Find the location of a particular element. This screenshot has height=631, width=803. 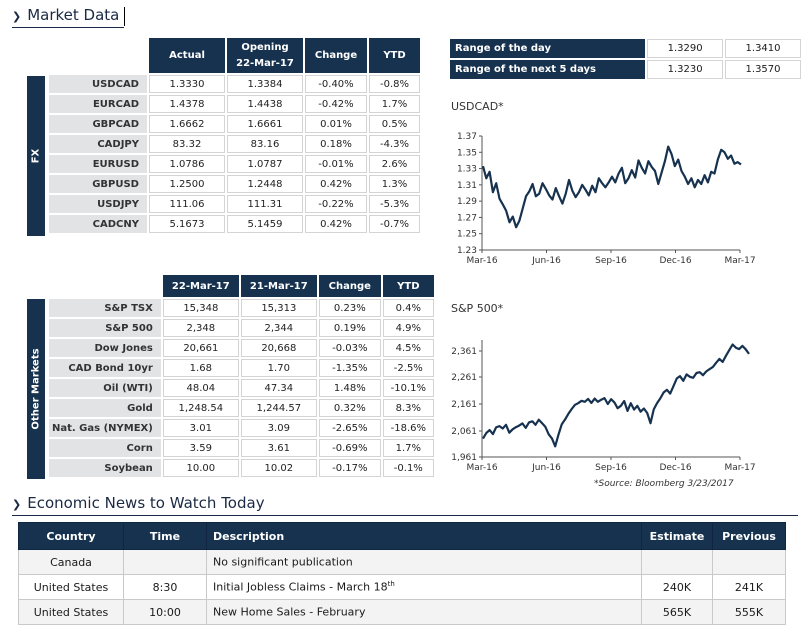

fx-row-usdjpy: USDJPY 111.06 111.31 -0.22% -5.3% is located at coordinates (234, 204).